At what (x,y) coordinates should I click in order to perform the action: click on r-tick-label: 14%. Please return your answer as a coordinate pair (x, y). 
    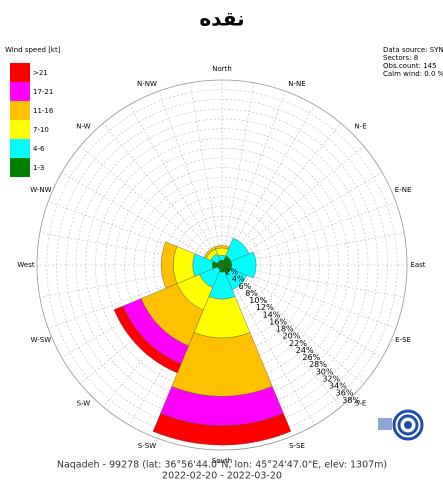
    Looking at the image, I should click on (272, 314).